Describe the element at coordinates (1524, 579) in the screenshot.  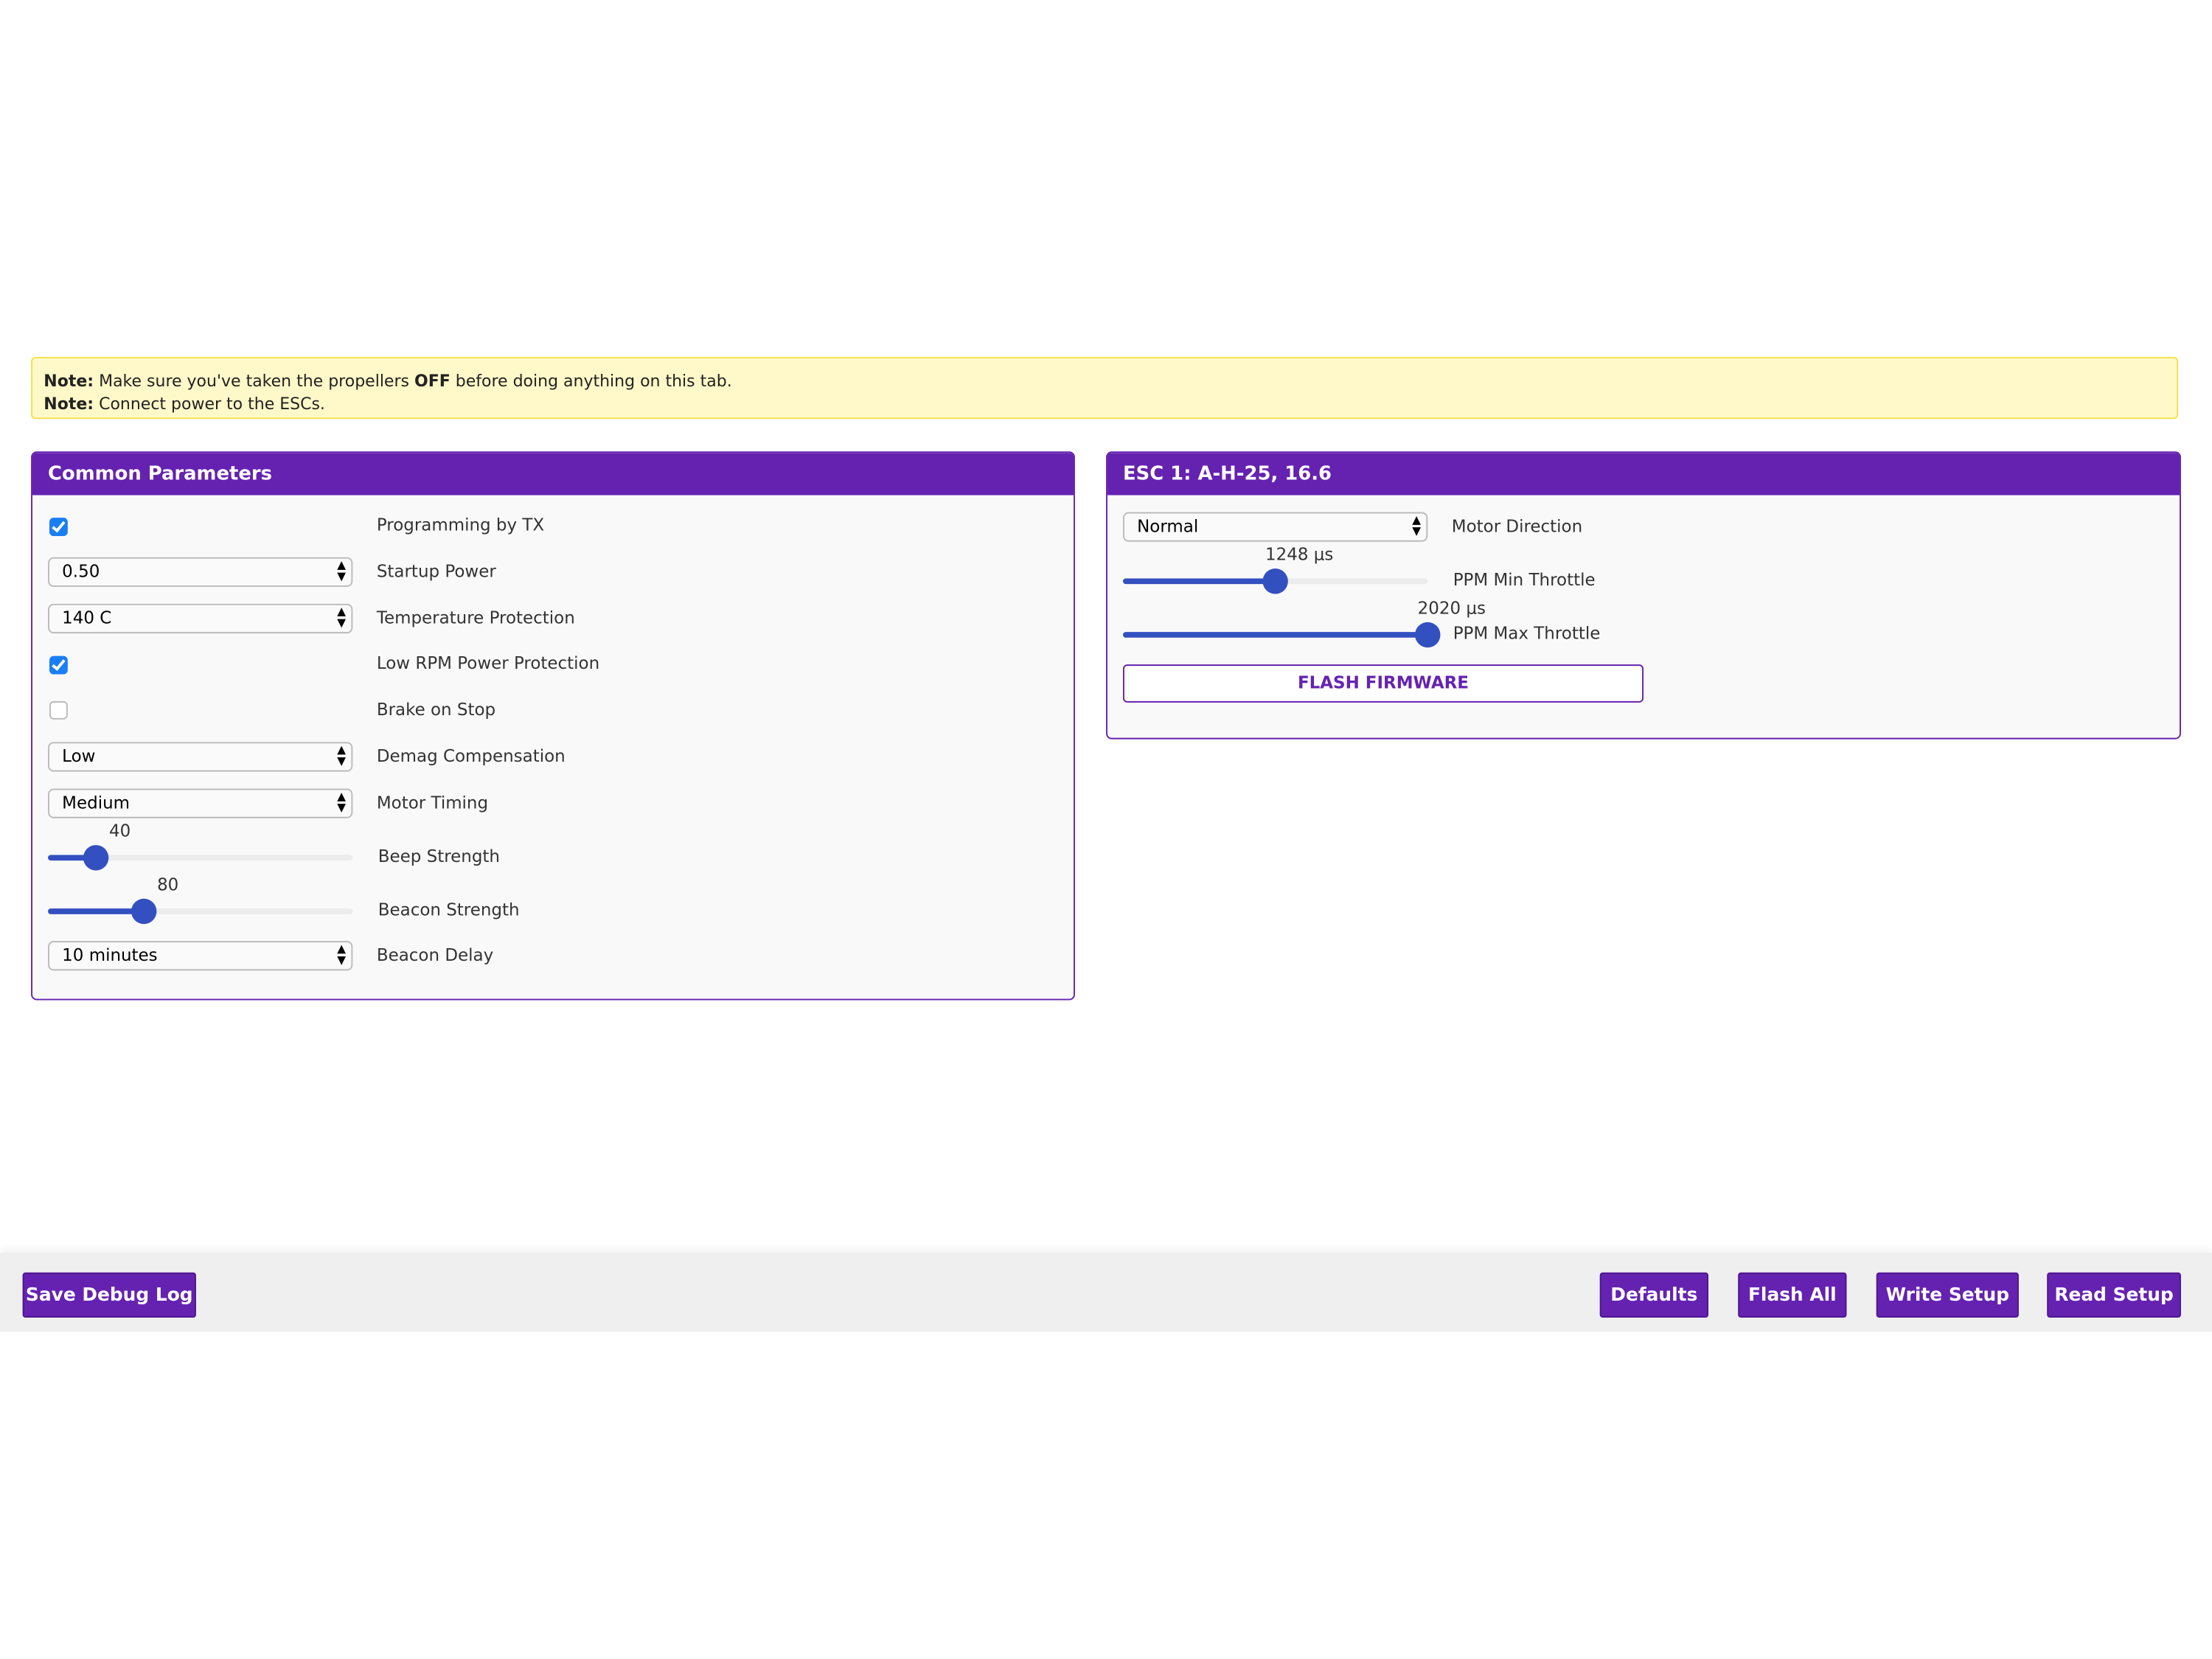
I see `ppm-min-throttle-label: PPM Min Throttle` at that location.